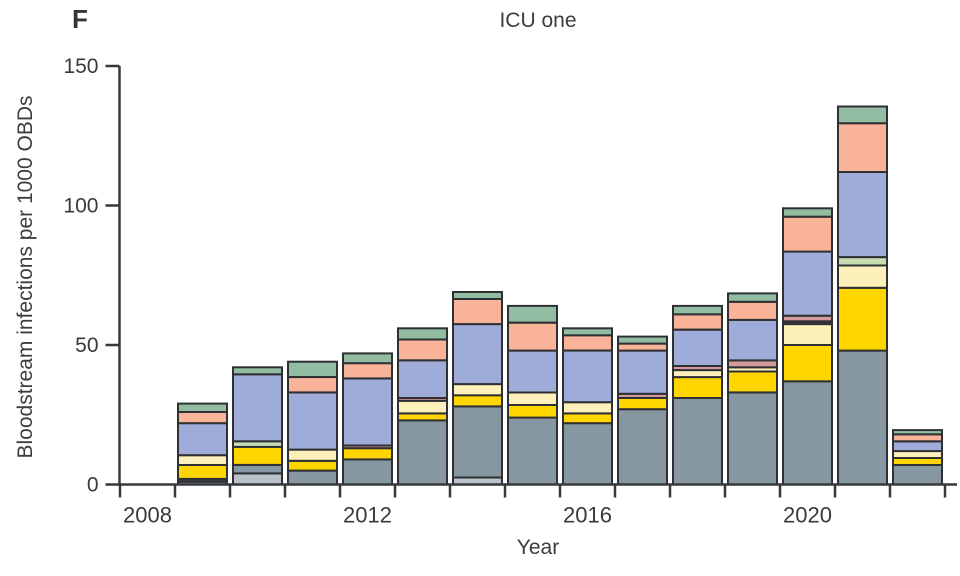 The image size is (960, 576). What do you see at coordinates (202, 408) in the screenshot?
I see `bar-2009-segment-green` at bounding box center [202, 408].